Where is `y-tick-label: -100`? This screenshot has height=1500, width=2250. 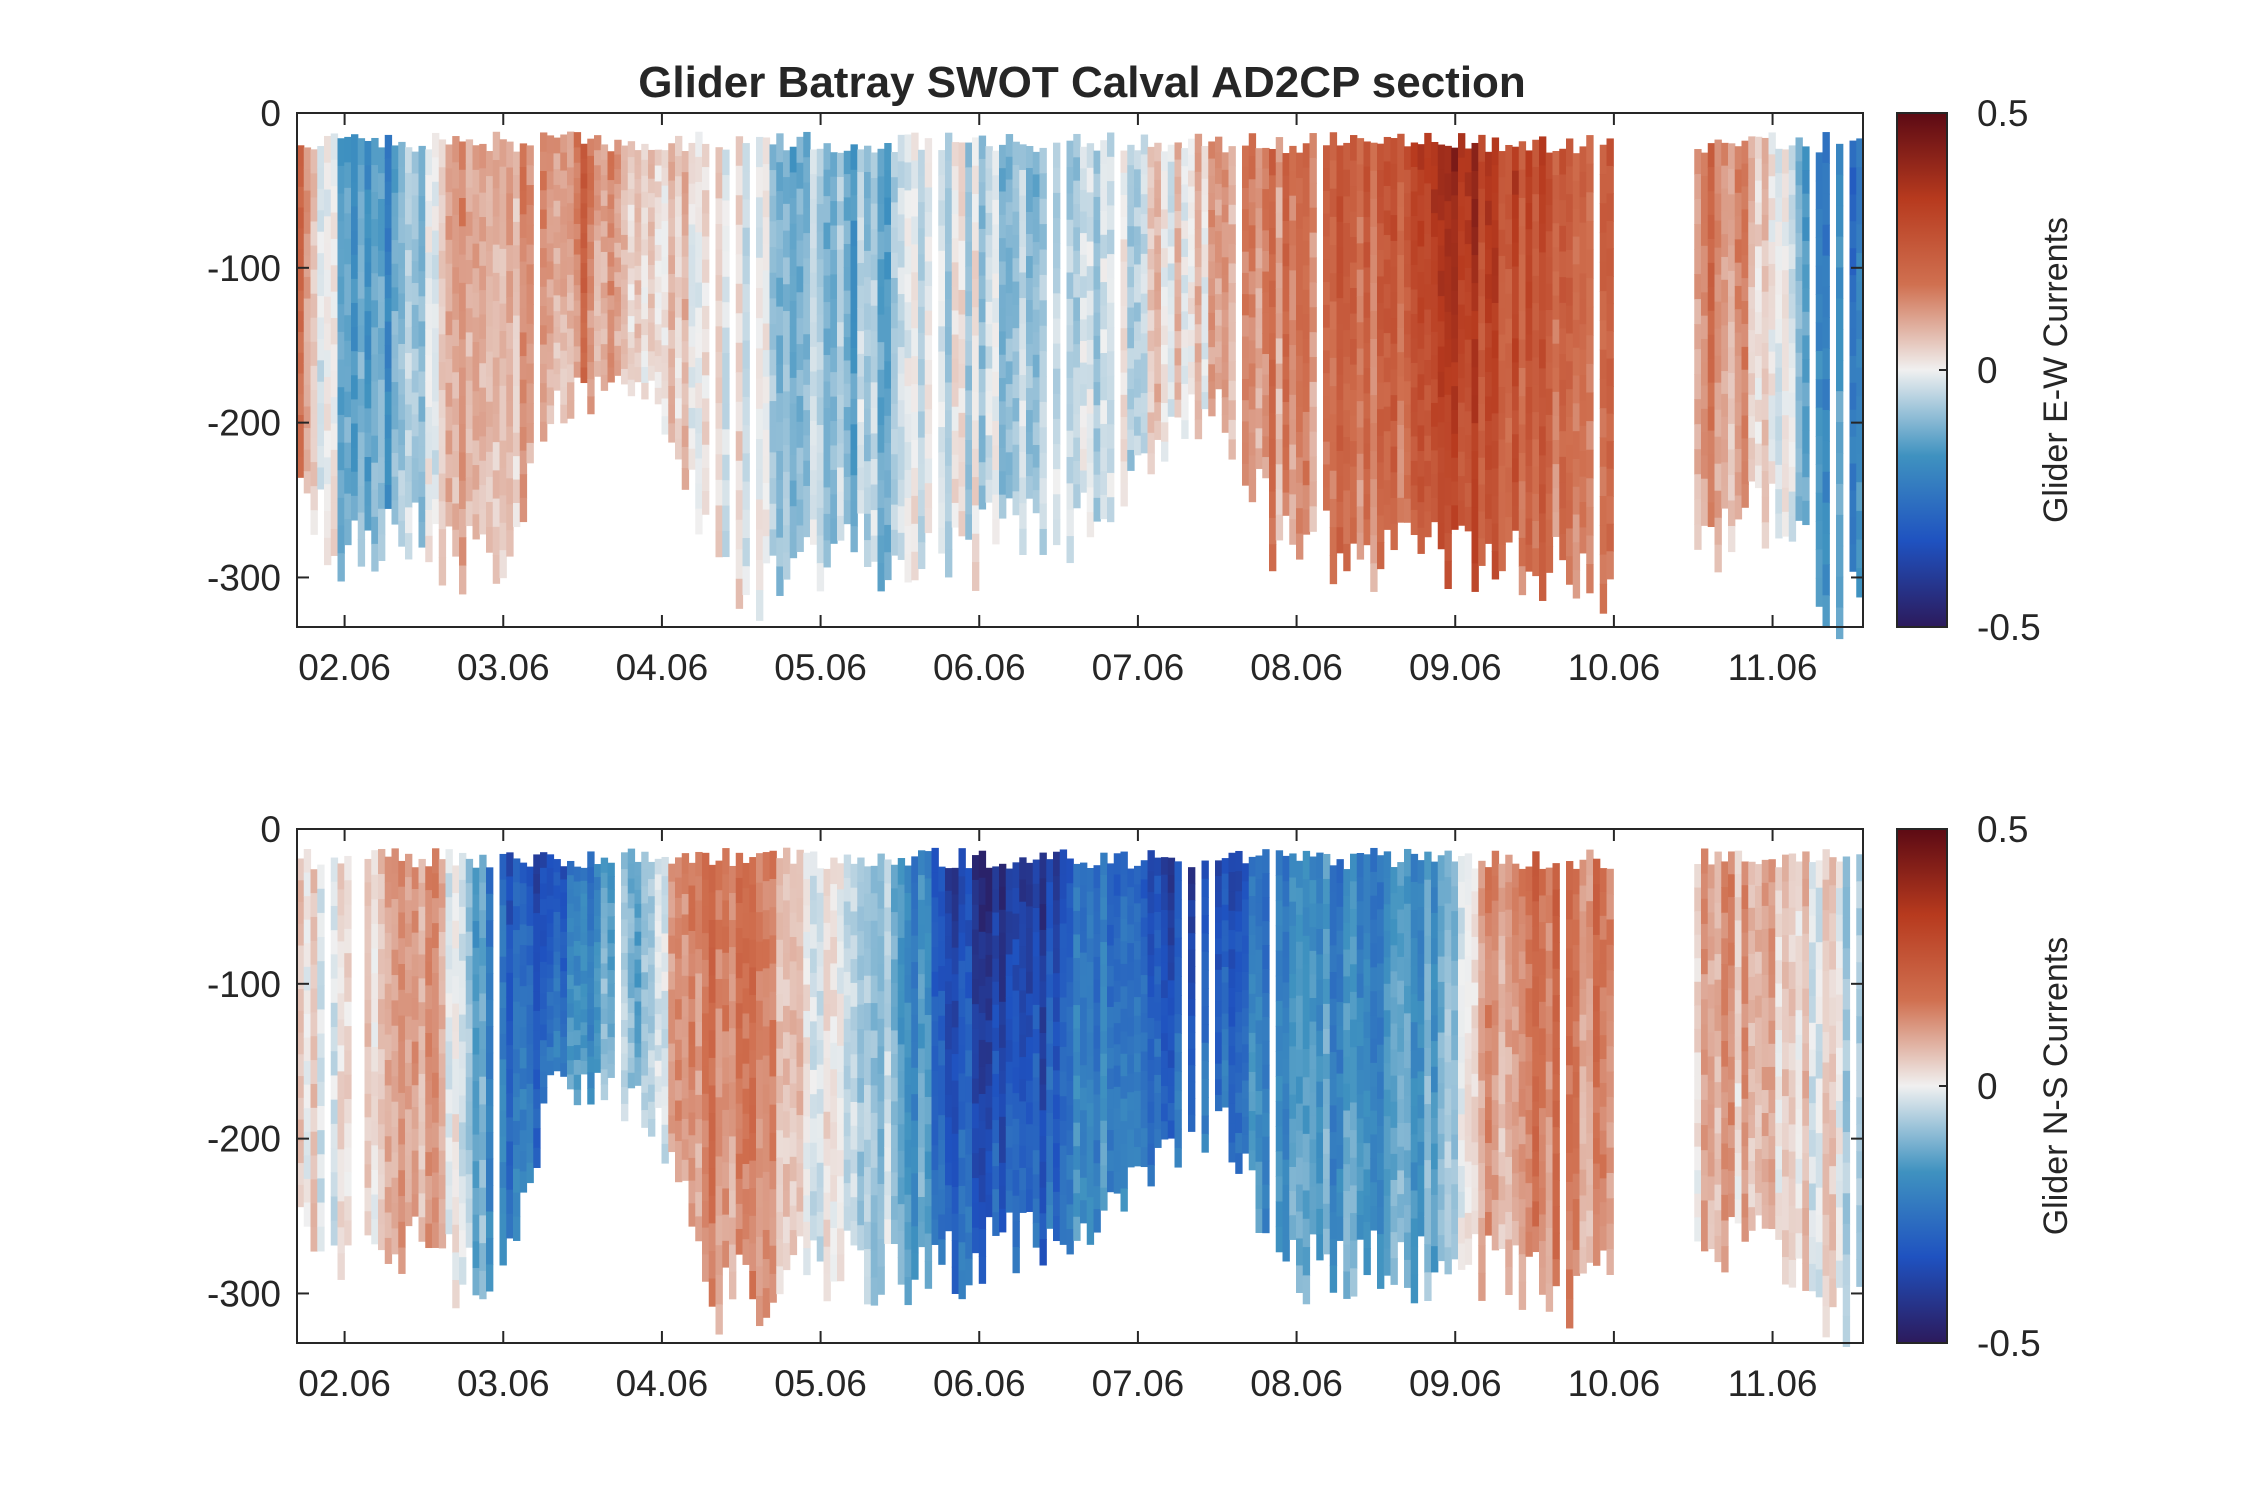
y-tick-label: -100 is located at coordinates (244, 268).